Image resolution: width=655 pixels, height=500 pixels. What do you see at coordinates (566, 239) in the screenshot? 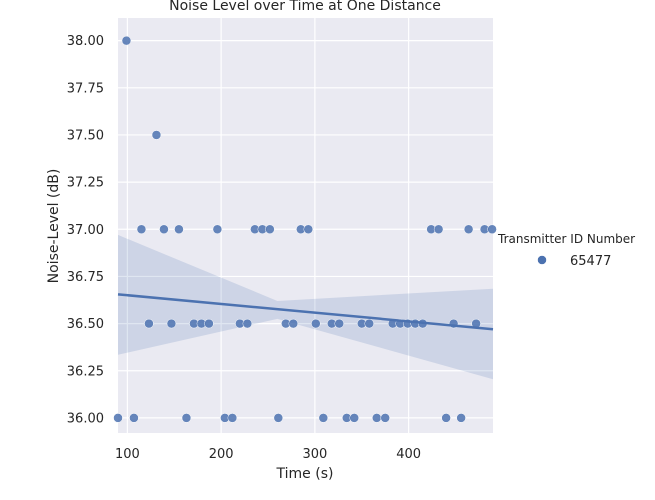
I see `legend-title: Transmitter ID Number` at bounding box center [566, 239].